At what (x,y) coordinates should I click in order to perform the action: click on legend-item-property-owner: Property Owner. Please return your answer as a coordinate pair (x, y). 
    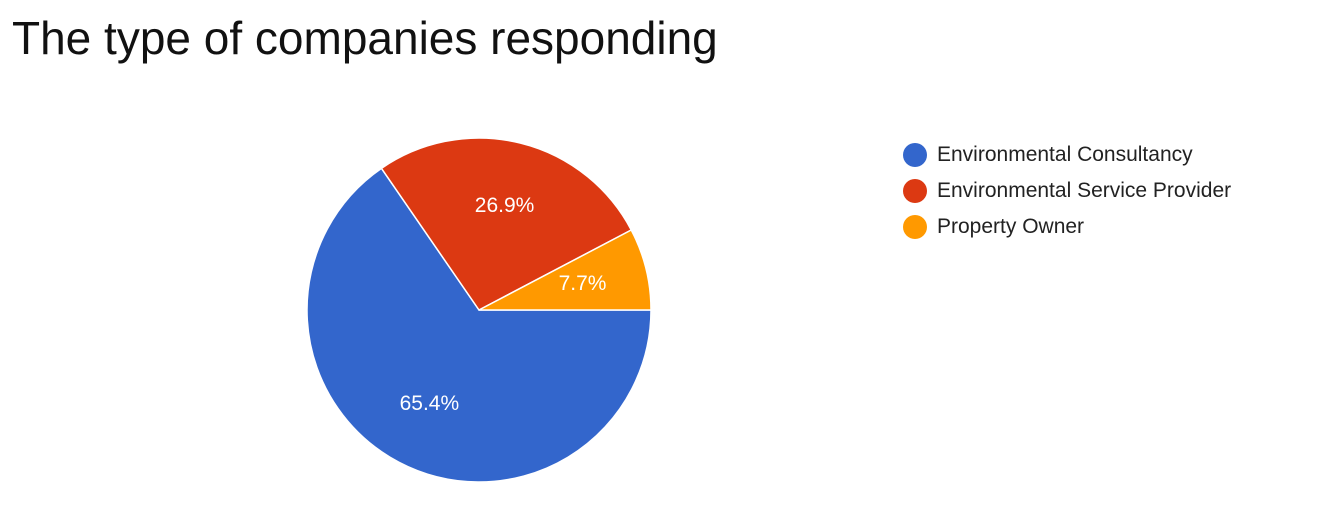
    Looking at the image, I should click on (1067, 227).